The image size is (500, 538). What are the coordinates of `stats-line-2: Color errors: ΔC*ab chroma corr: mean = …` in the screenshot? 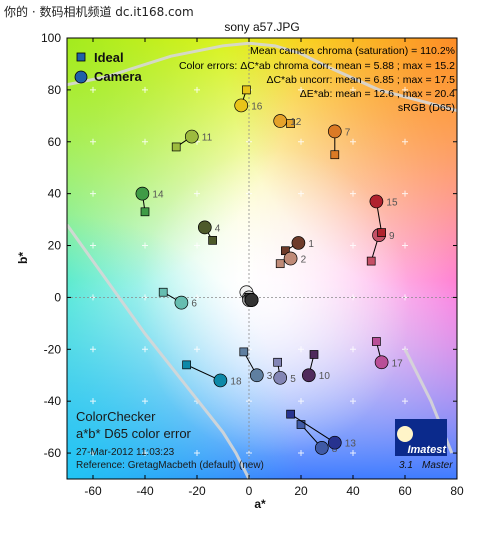 It's located at (317, 66).